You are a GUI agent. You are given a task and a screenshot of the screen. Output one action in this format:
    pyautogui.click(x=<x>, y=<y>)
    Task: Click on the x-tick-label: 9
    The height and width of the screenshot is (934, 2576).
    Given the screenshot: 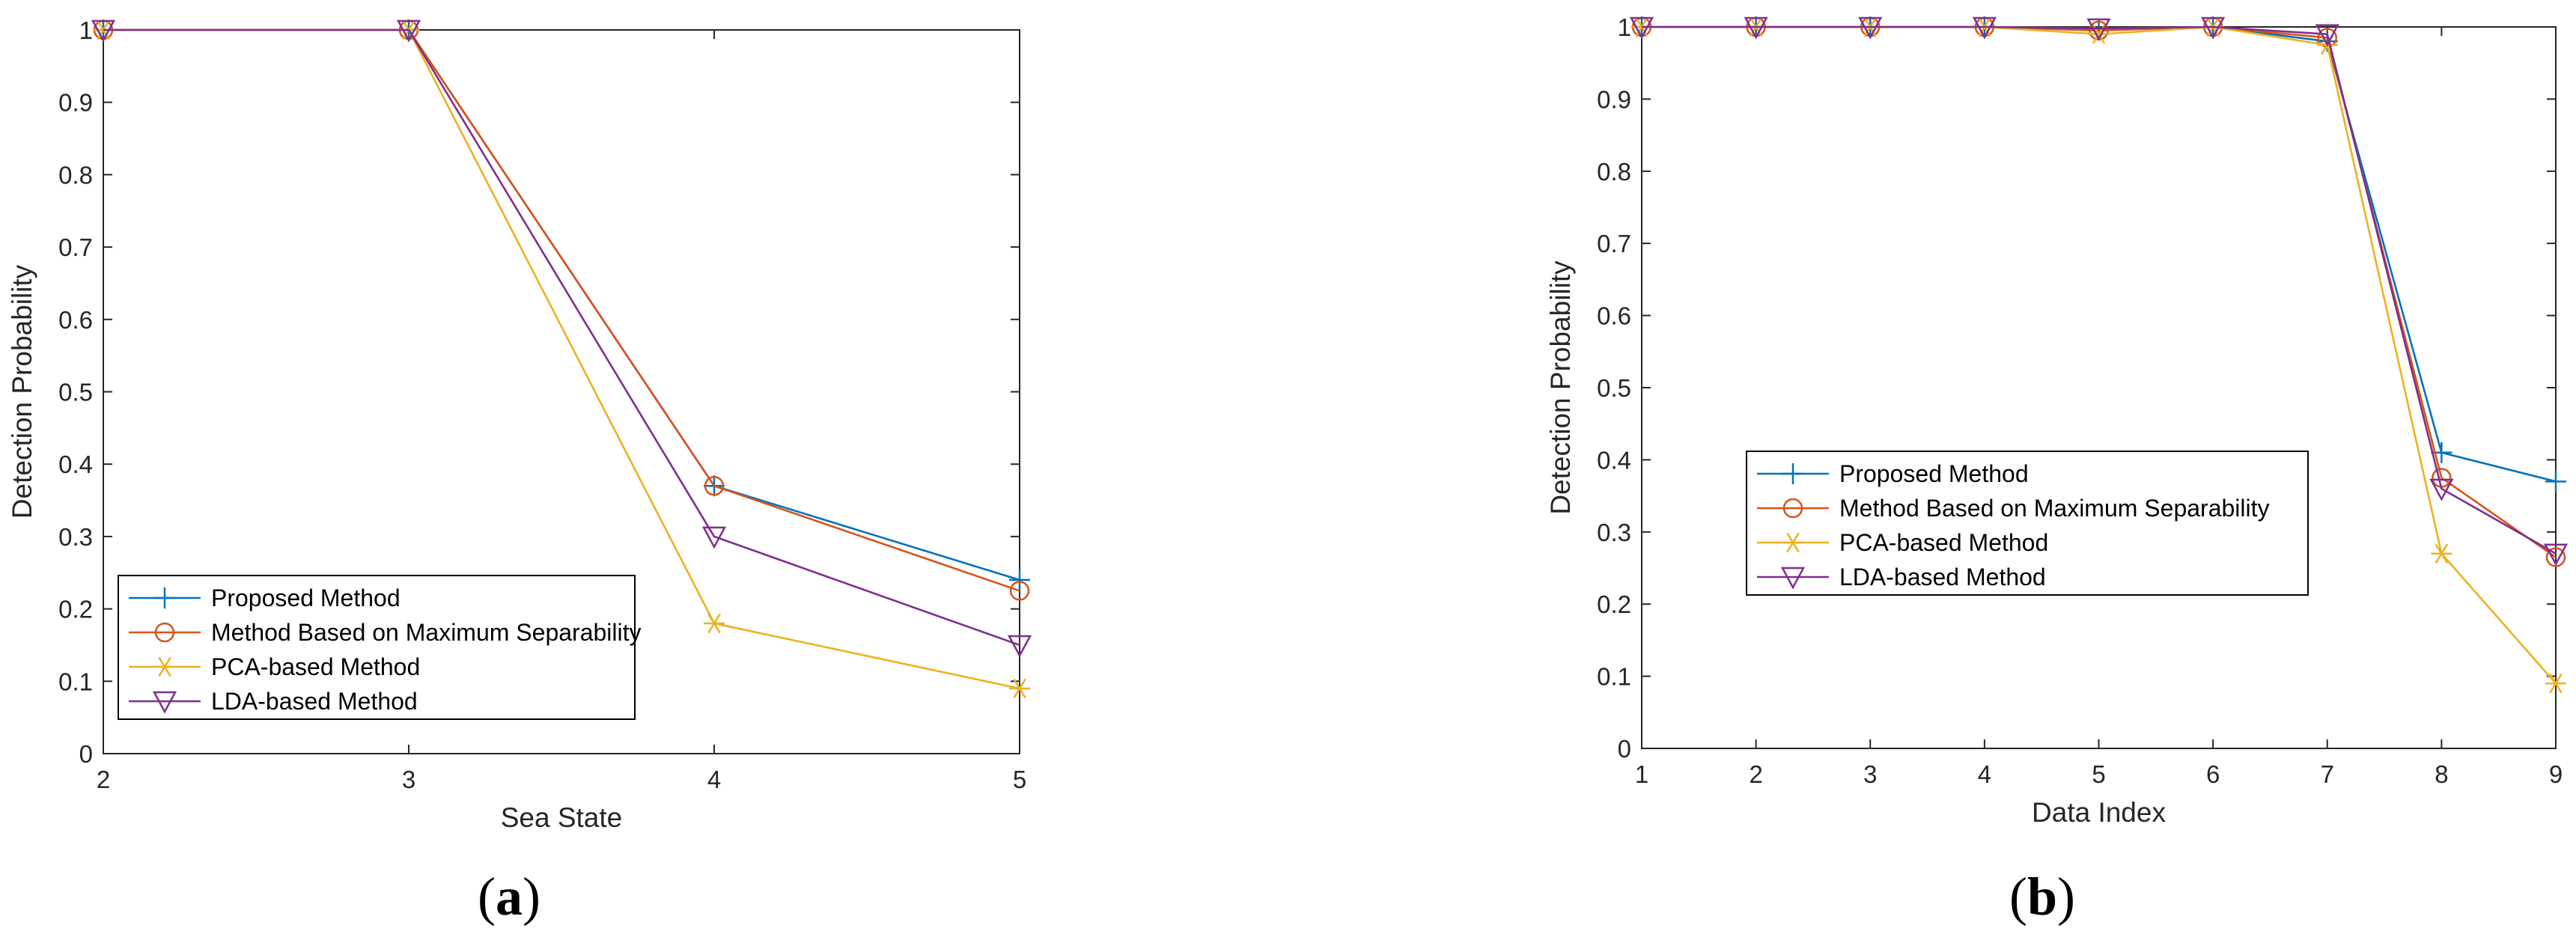 What is the action you would take?
    pyautogui.click(x=2556, y=774)
    